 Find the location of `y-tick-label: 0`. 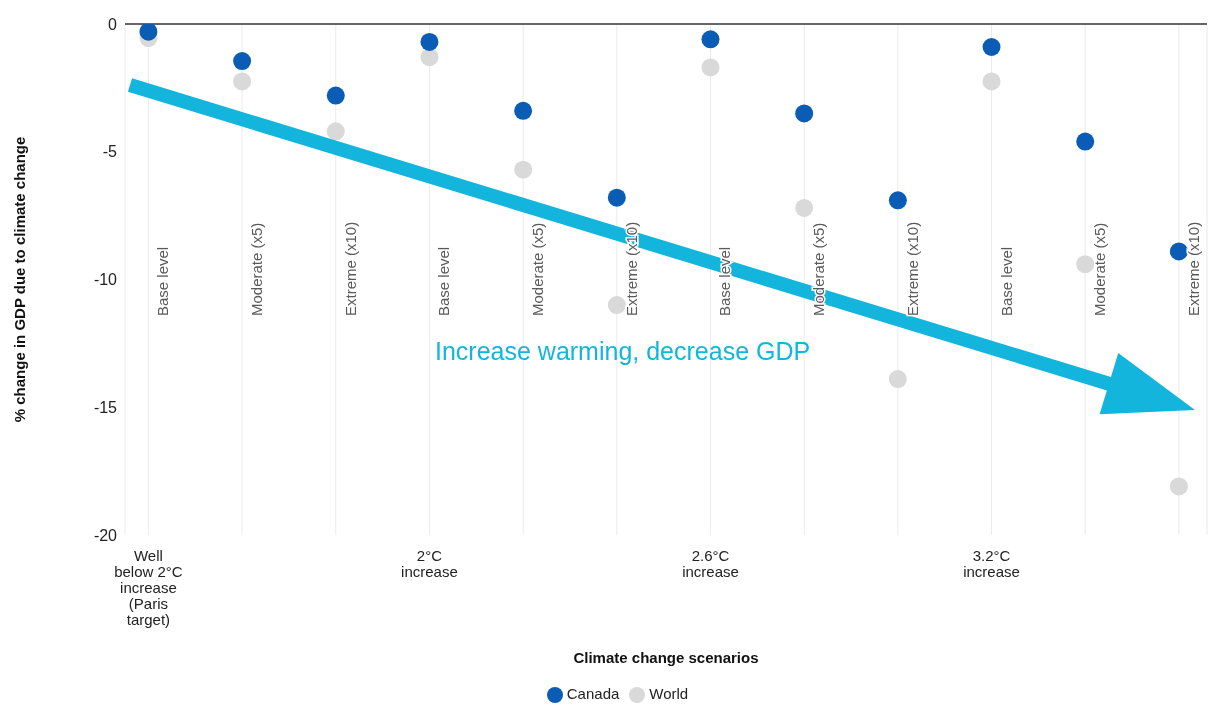

y-tick-label: 0 is located at coordinates (113, 24).